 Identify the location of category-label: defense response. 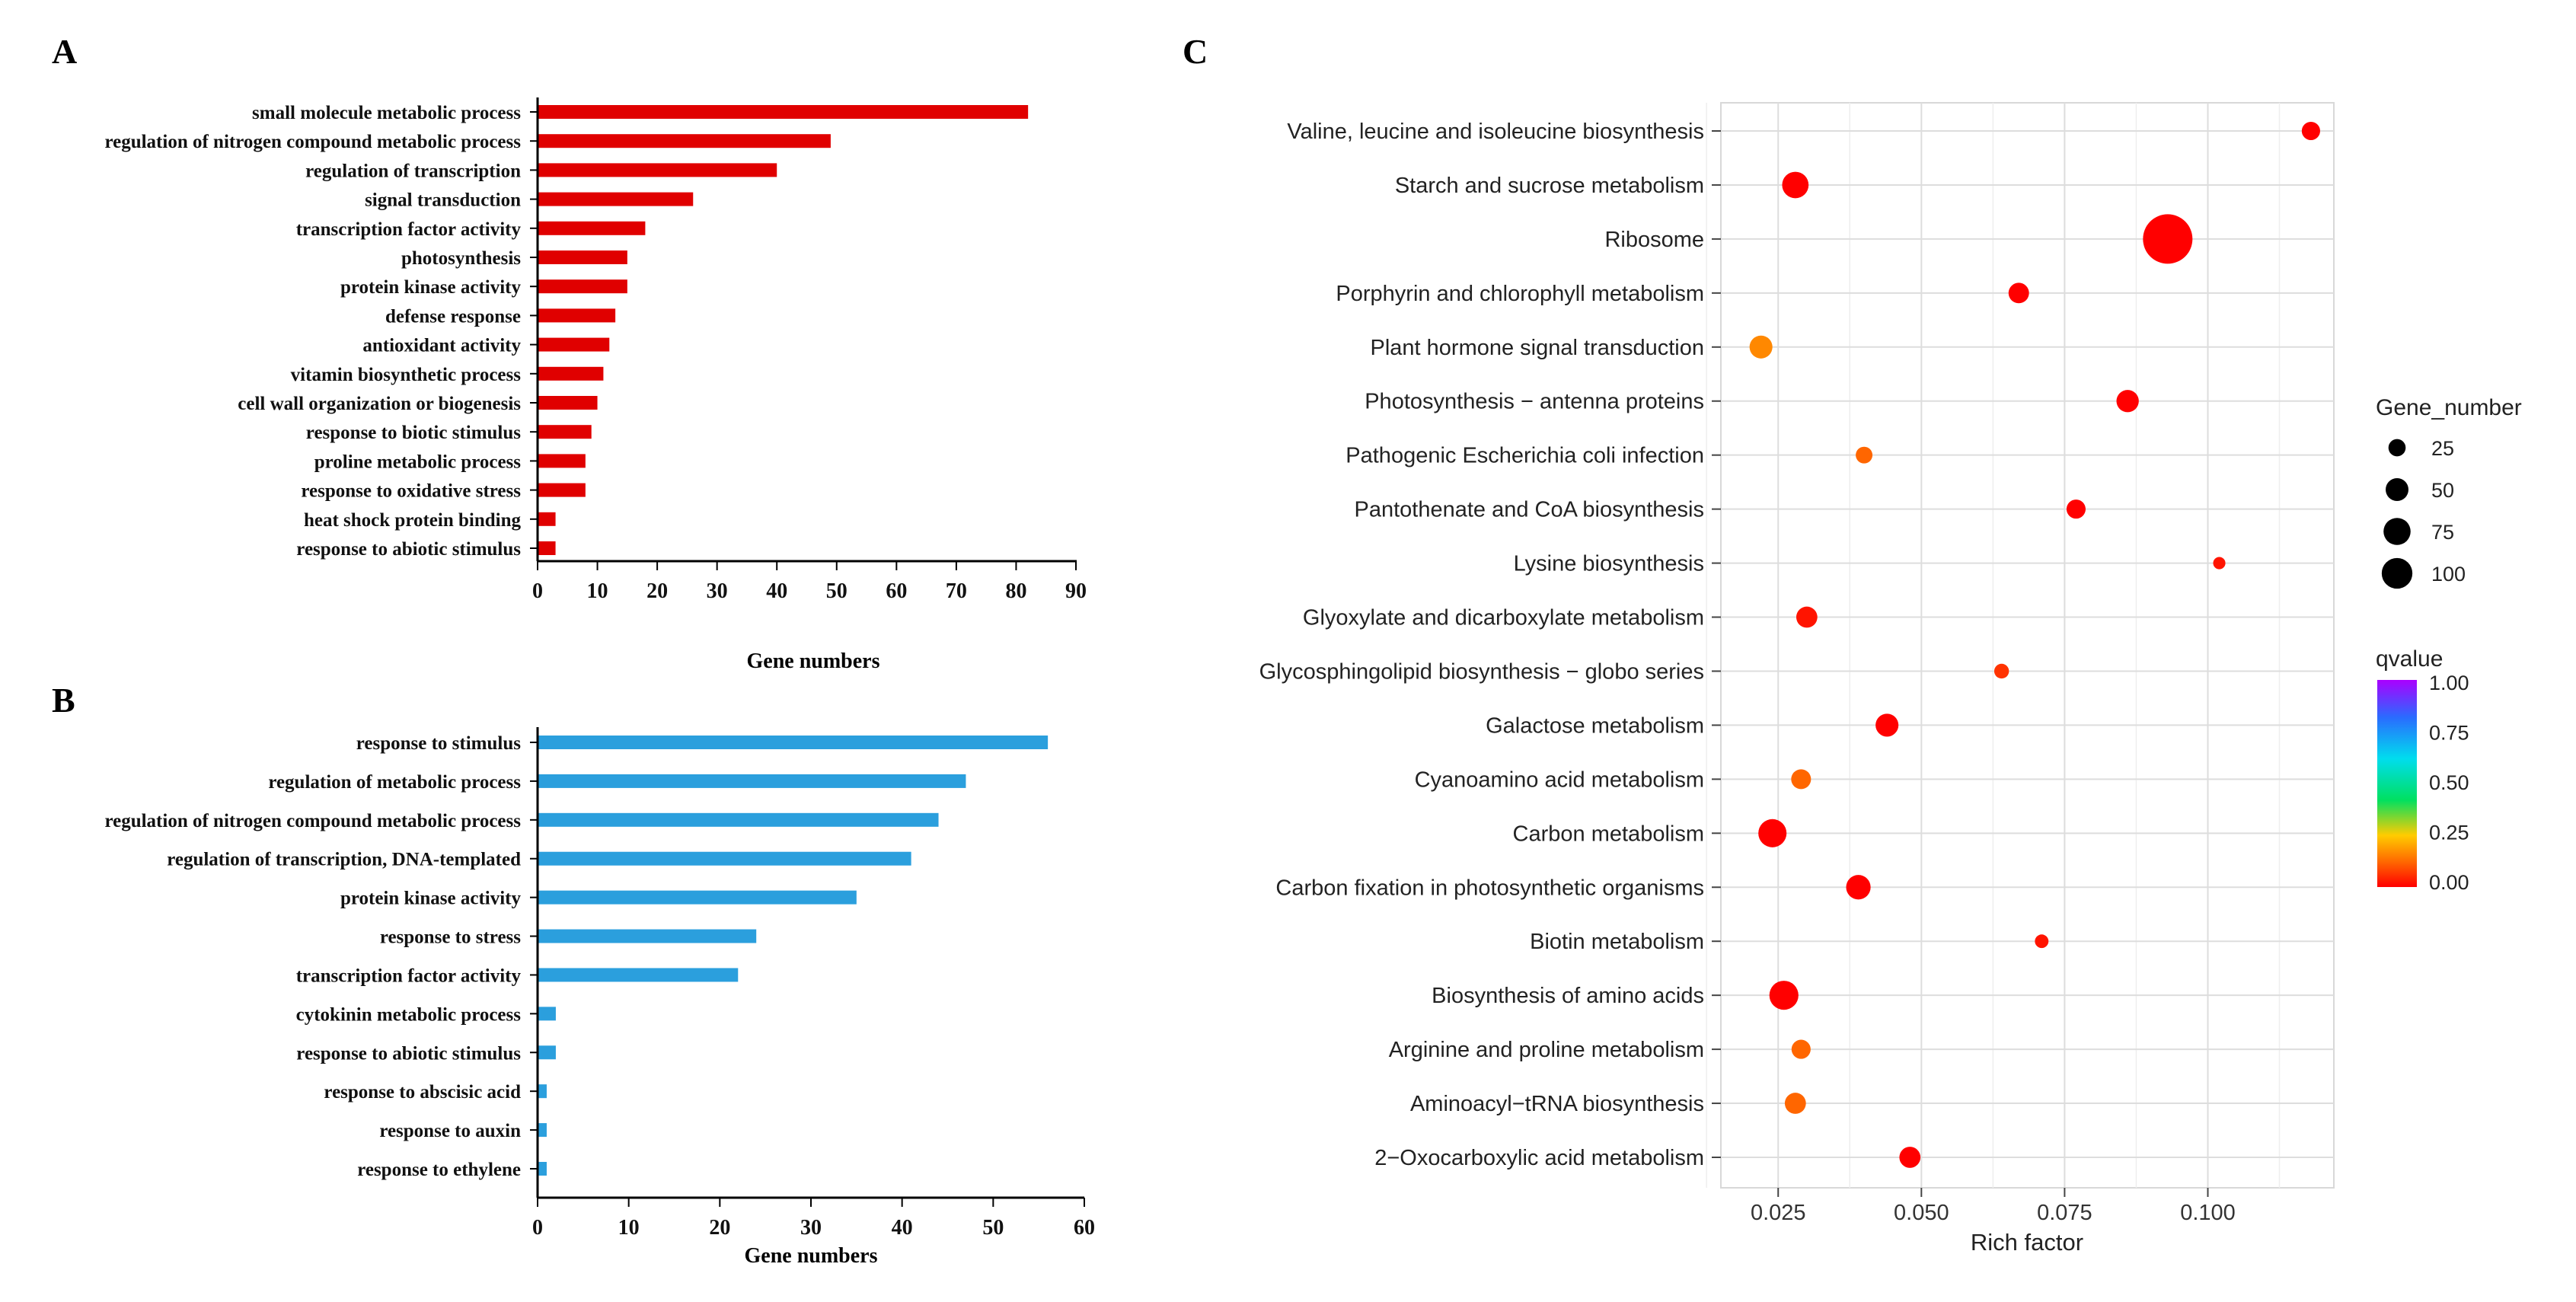
(453, 316).